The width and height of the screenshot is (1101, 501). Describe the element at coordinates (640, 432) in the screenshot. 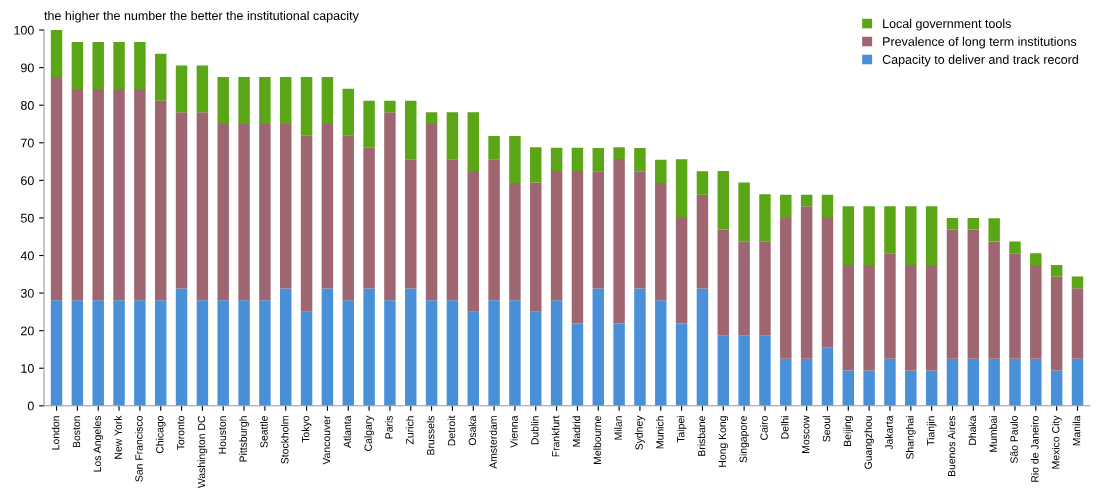

I see `x-tick-label: Sydney` at that location.